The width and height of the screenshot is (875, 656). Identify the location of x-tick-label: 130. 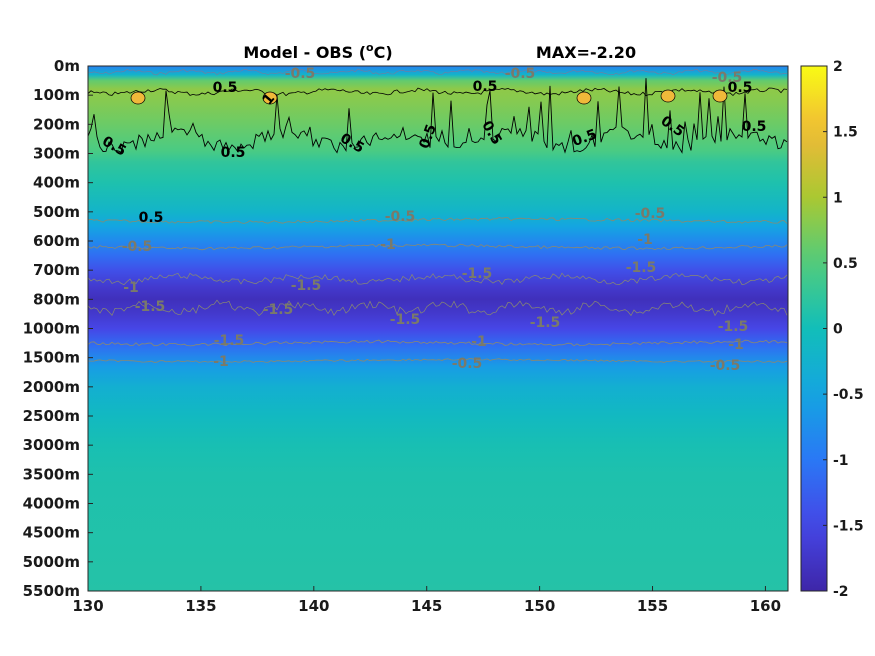
(87, 606).